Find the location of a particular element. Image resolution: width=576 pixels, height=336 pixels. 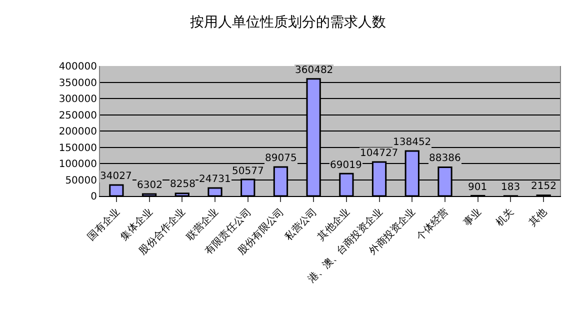

data-label: 89075 is located at coordinates (281, 158).